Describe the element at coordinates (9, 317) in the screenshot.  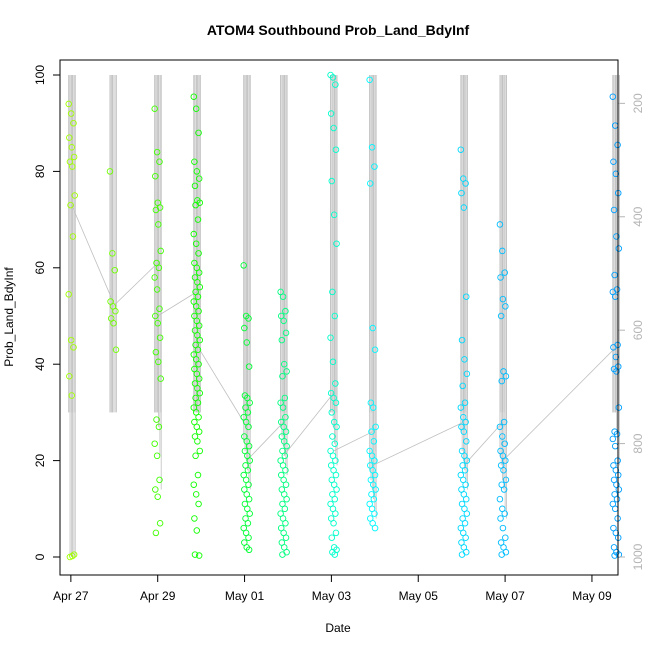
I see `y-axis-label: Prob_Land_BdyInf` at that location.